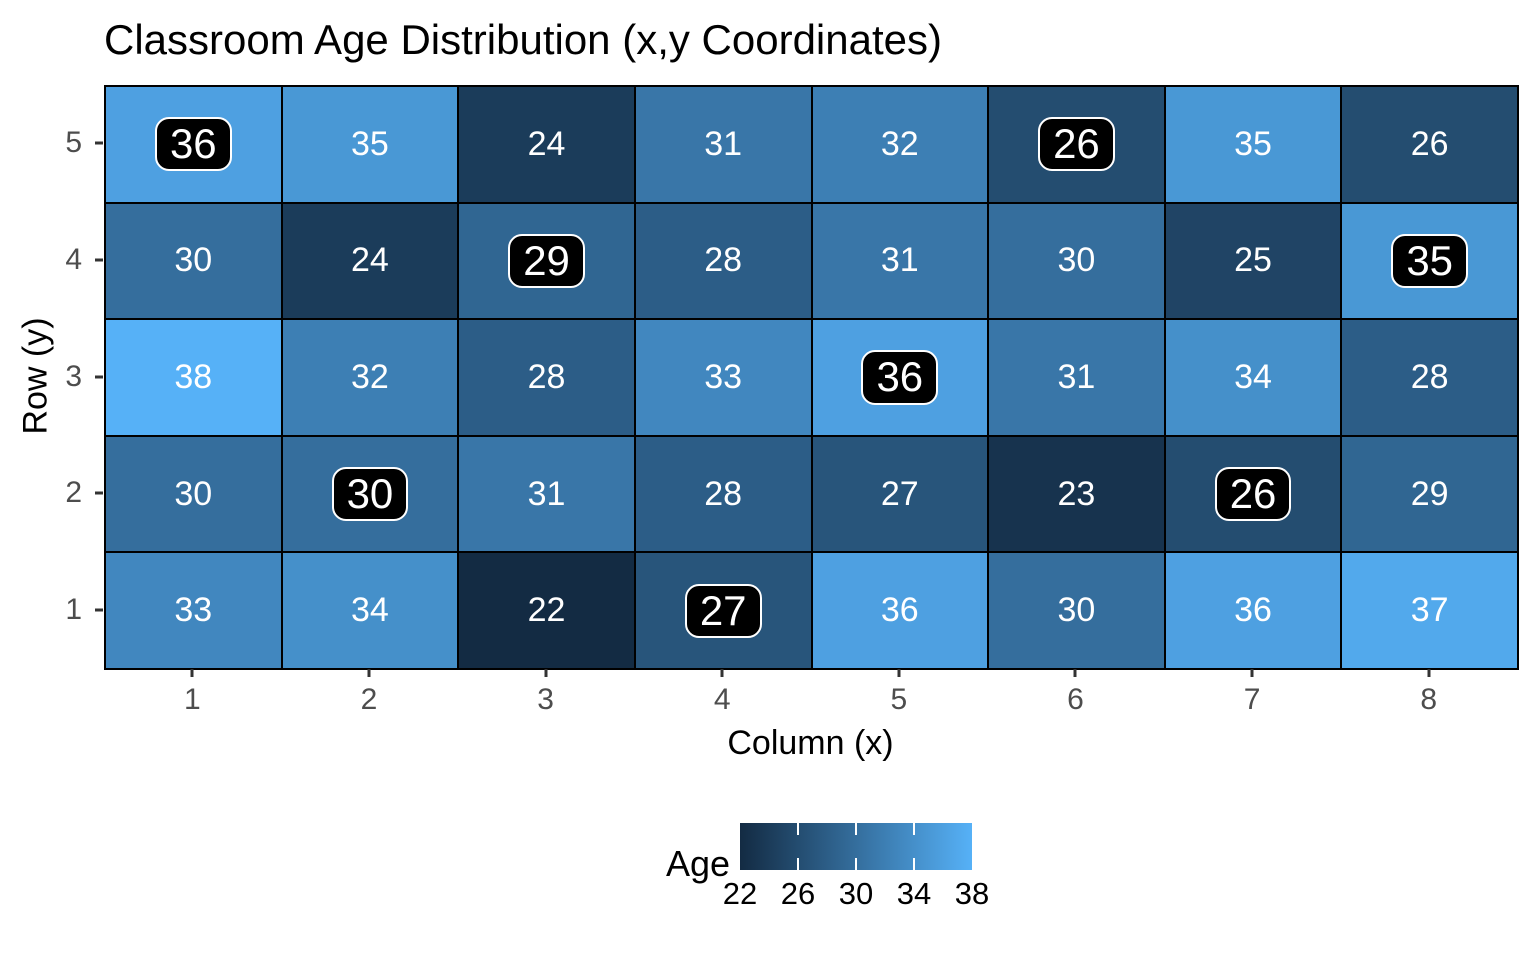 The width and height of the screenshot is (1536, 960). Describe the element at coordinates (369, 699) in the screenshot. I see `x-tick-label: 2` at that location.